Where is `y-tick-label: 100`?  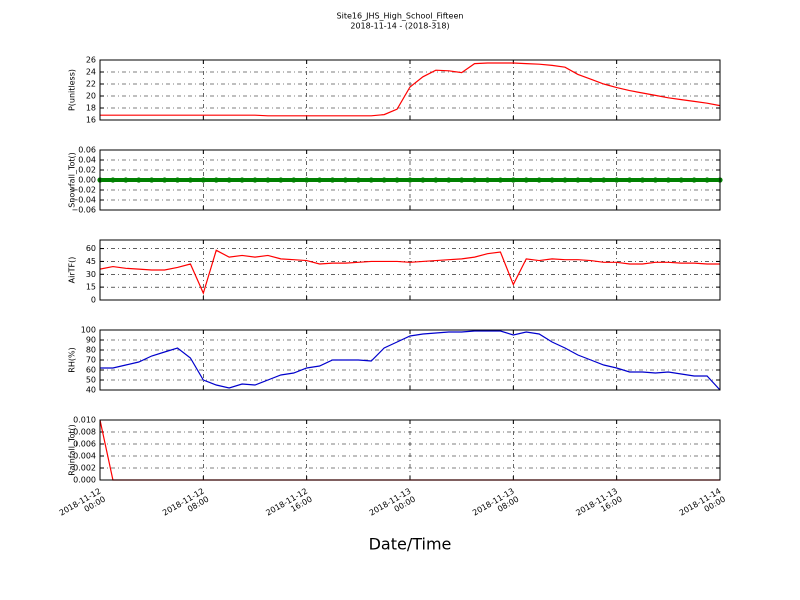
y-tick-label: 100 is located at coordinates (88, 330).